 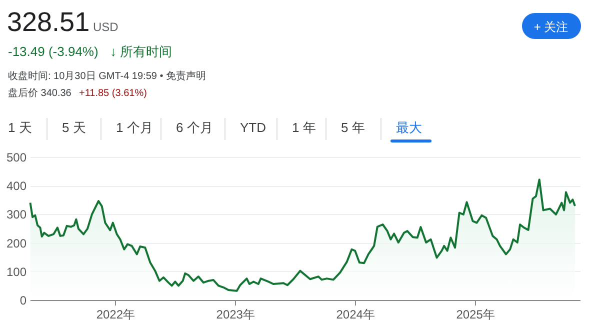 I want to click on y-tick-label: 300, so click(x=16, y=215).